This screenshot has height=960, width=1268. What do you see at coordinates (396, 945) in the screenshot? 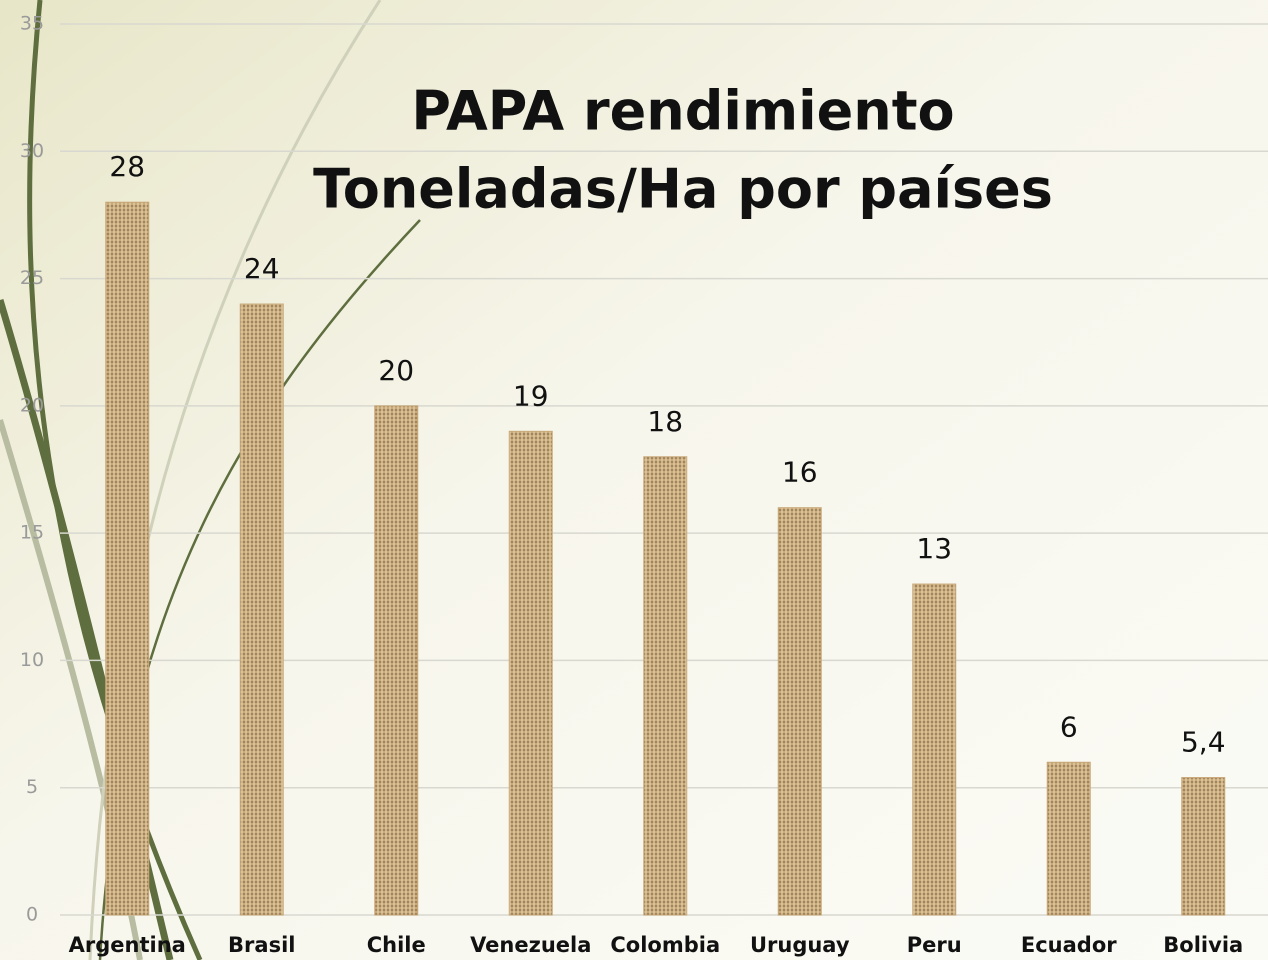
I see `x-tick-label: Chile` at bounding box center [396, 945].